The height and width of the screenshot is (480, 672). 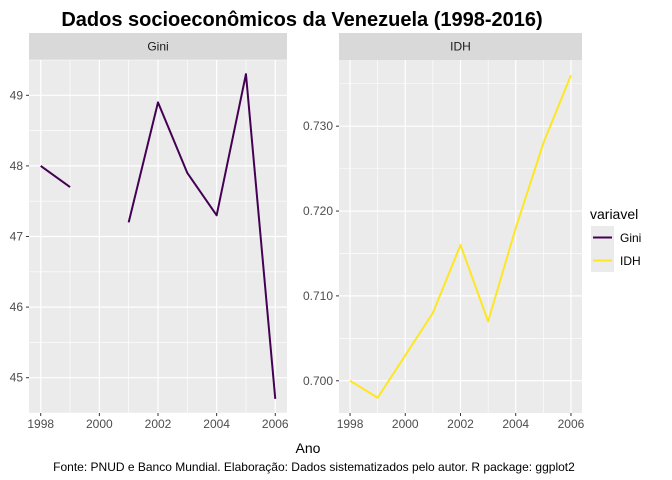 What do you see at coordinates (318, 296) in the screenshot?
I see `y-tick-label: 0.710` at bounding box center [318, 296].